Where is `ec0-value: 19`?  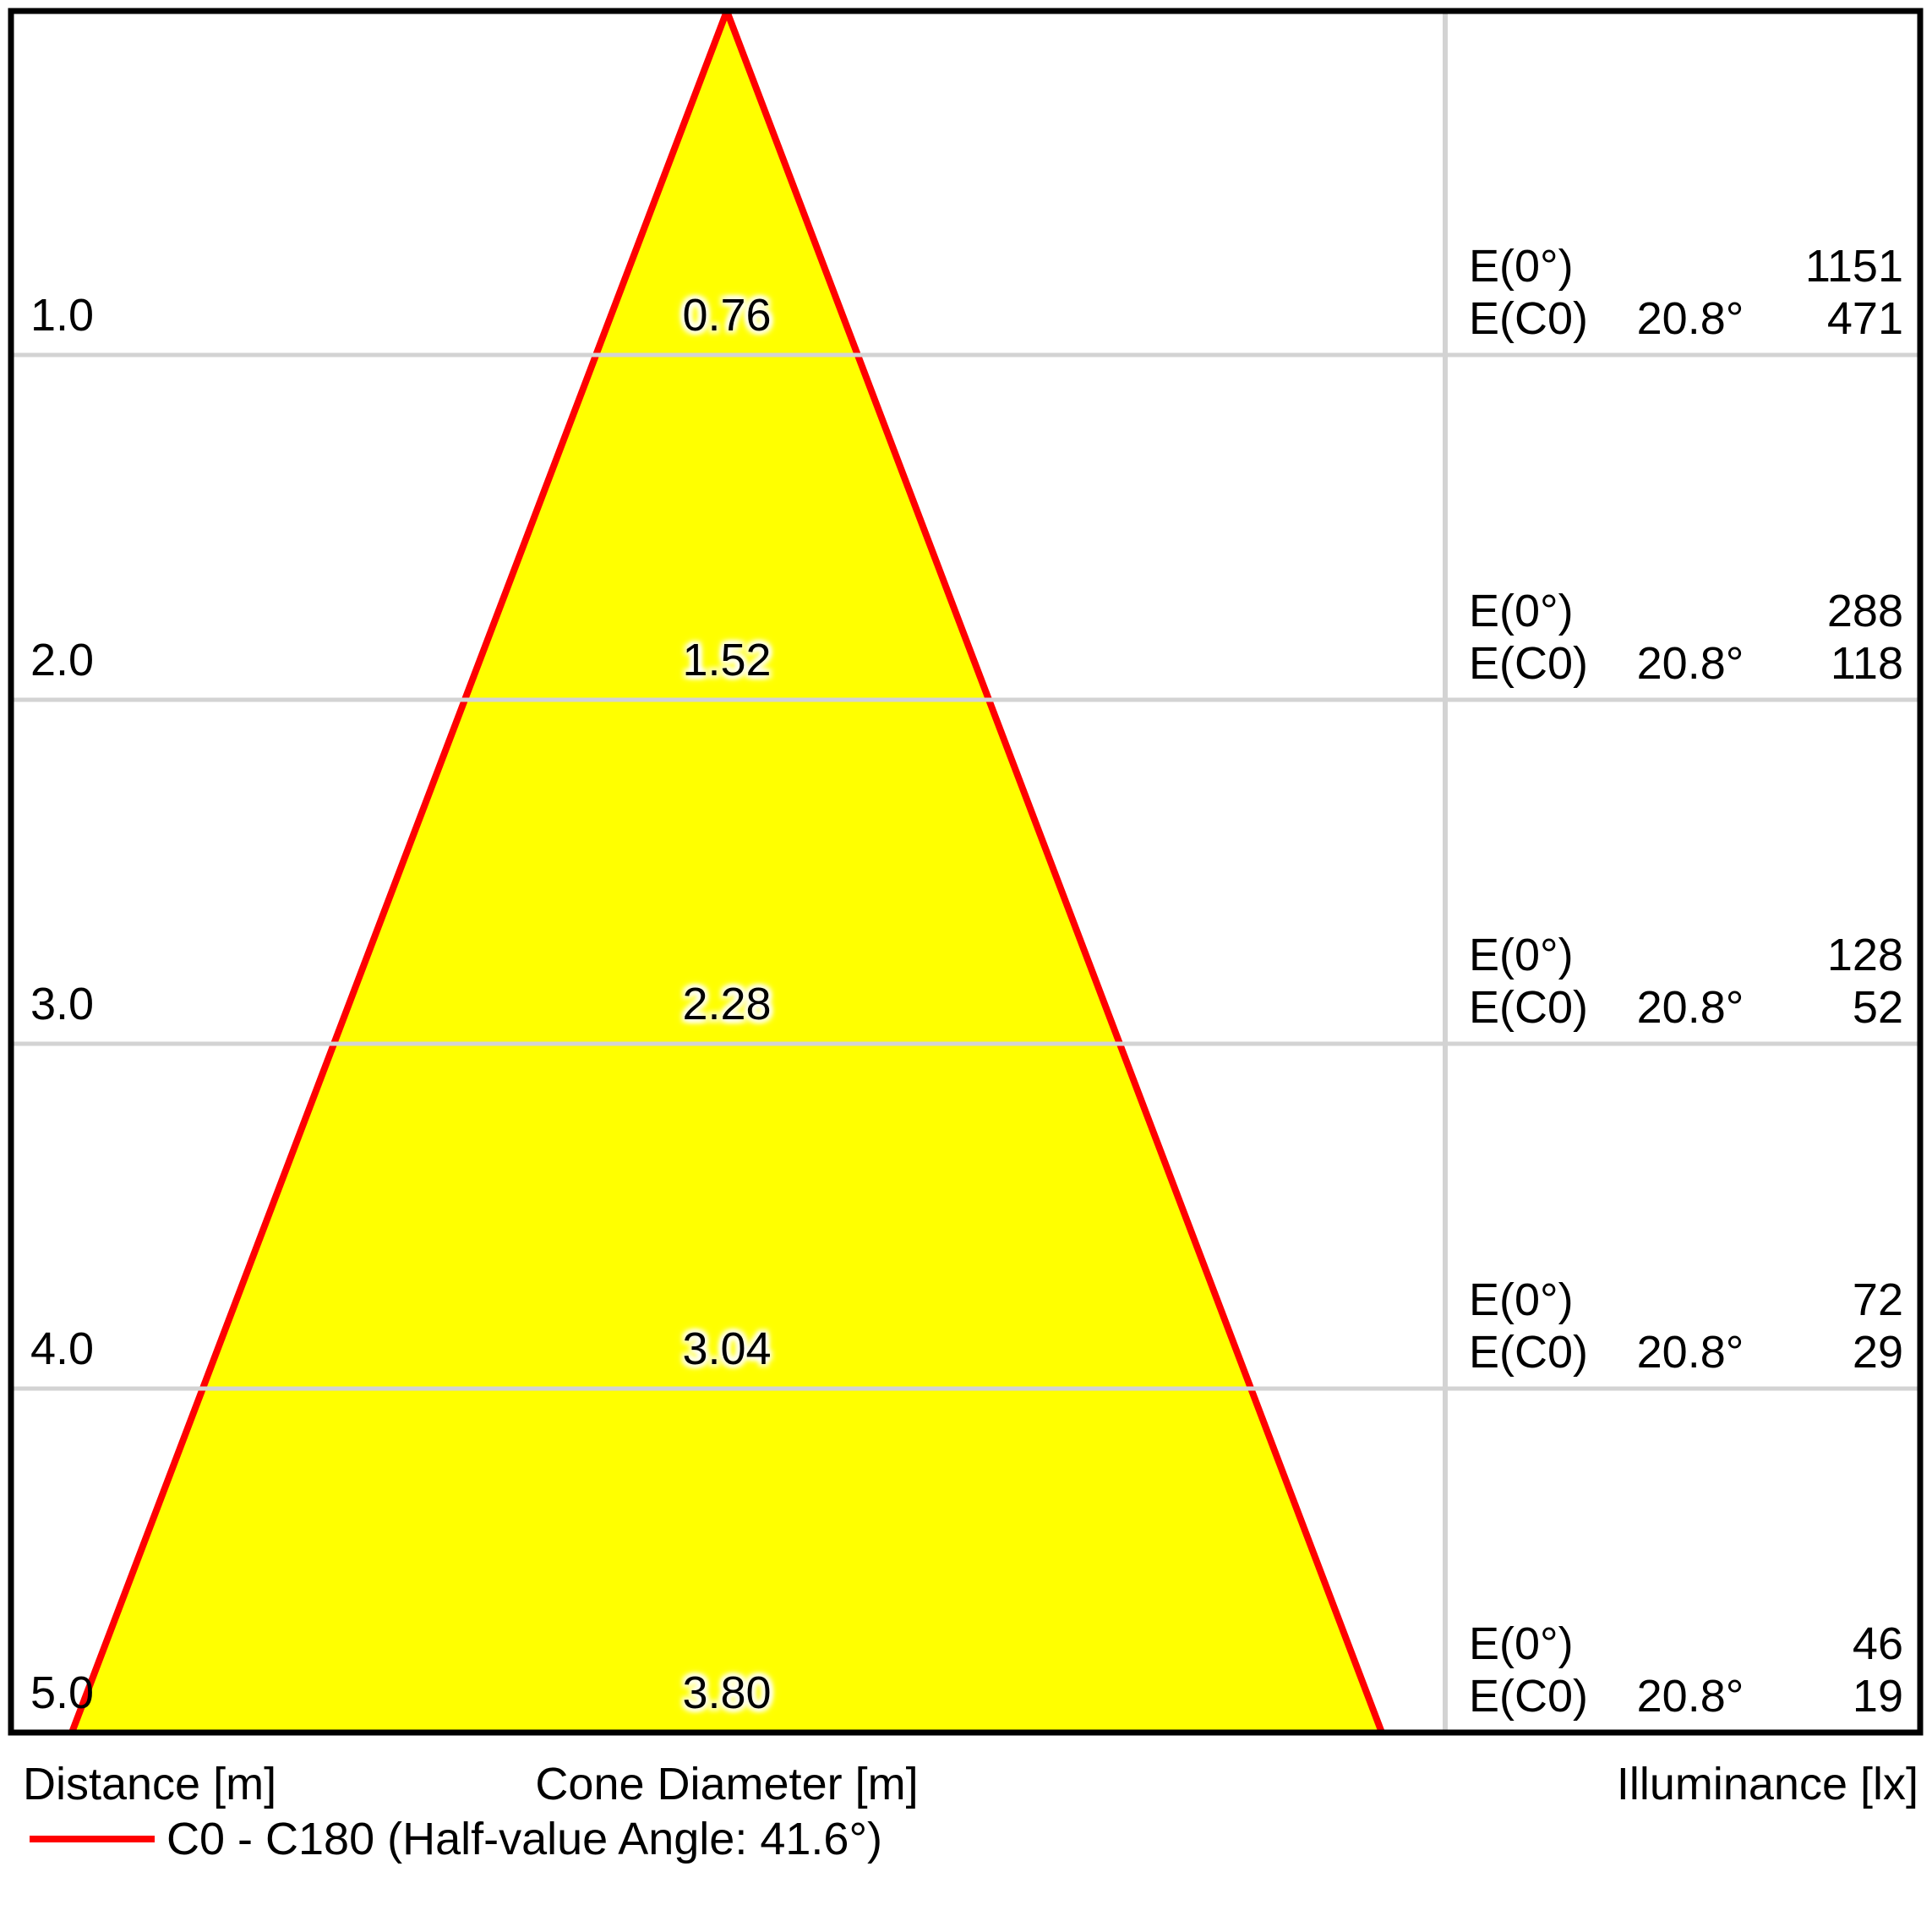 ec0-value: 19 is located at coordinates (1877, 1696).